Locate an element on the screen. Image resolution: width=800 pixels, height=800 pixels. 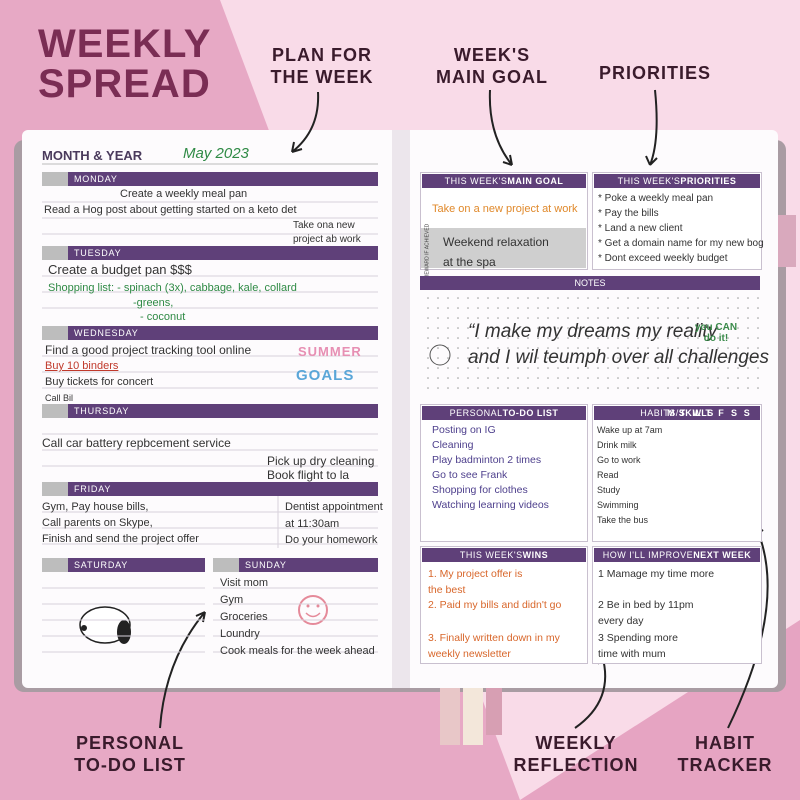
habit: Take the bus is located at coordinates (623, 520).